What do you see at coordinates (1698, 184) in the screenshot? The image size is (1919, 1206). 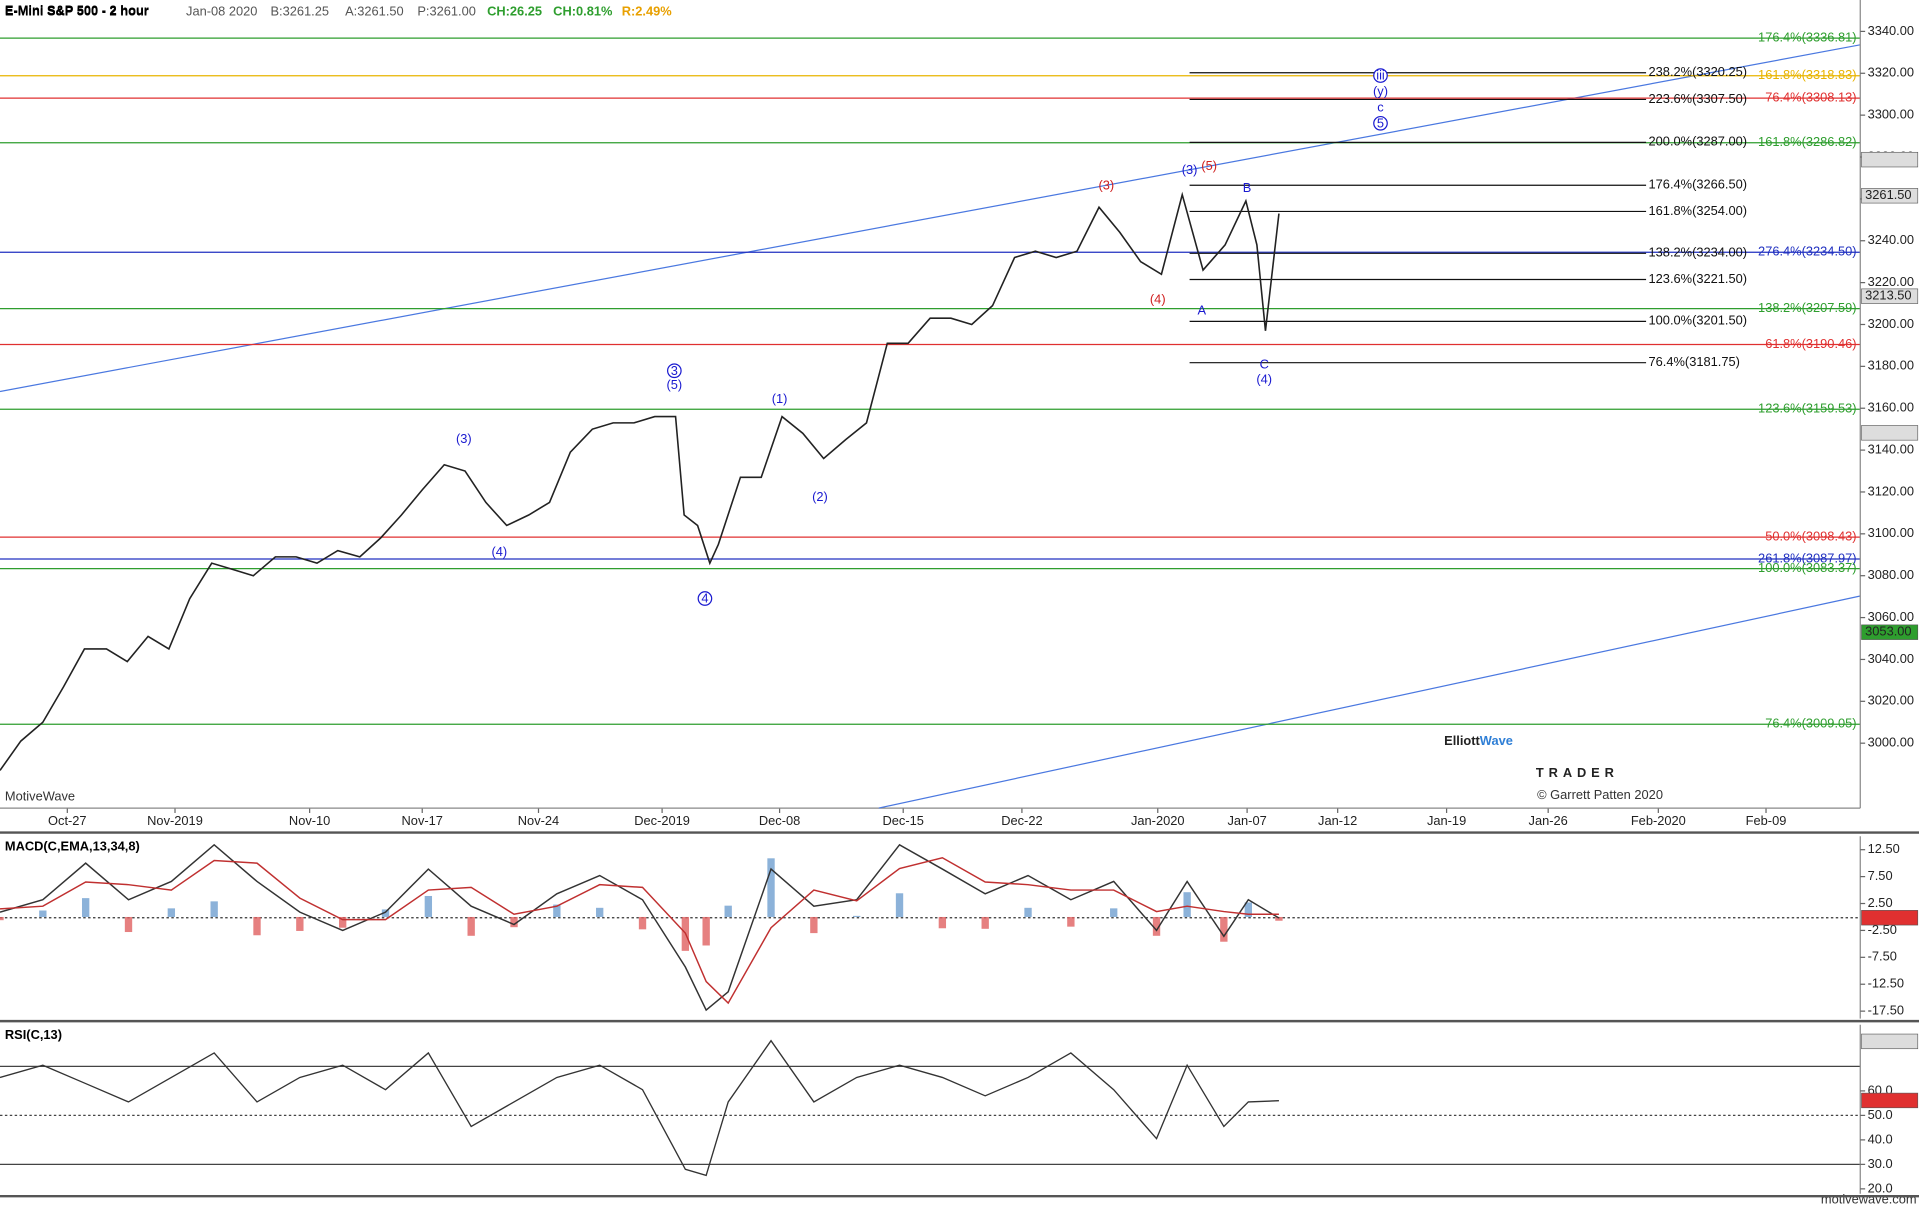 I see `projection-label: 176.4%(3266.50)` at bounding box center [1698, 184].